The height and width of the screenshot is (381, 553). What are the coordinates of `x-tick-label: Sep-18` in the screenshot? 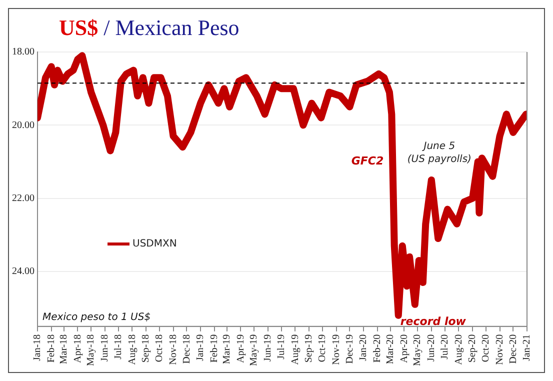 It's located at (146, 348).